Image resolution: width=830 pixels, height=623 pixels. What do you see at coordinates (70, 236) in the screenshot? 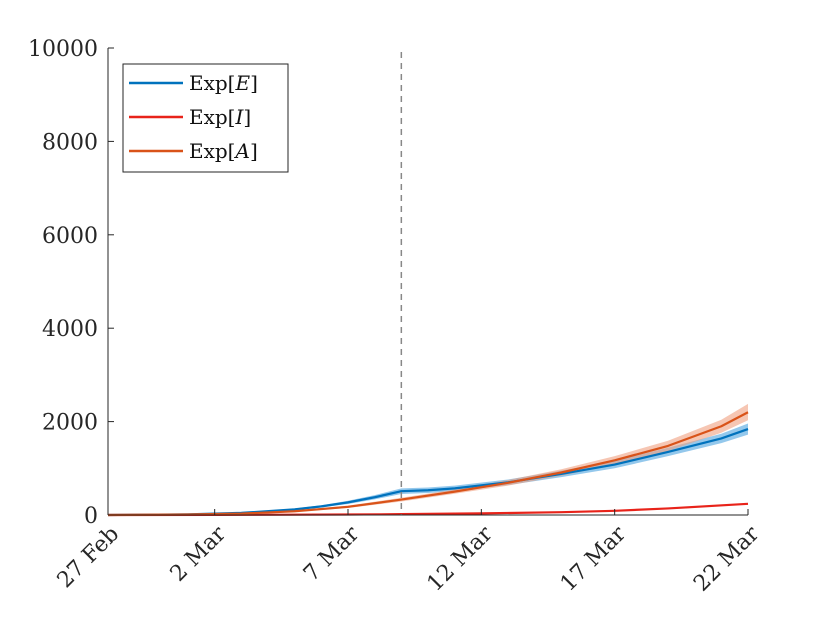
I see `y-tick-label: 6000` at bounding box center [70, 236].